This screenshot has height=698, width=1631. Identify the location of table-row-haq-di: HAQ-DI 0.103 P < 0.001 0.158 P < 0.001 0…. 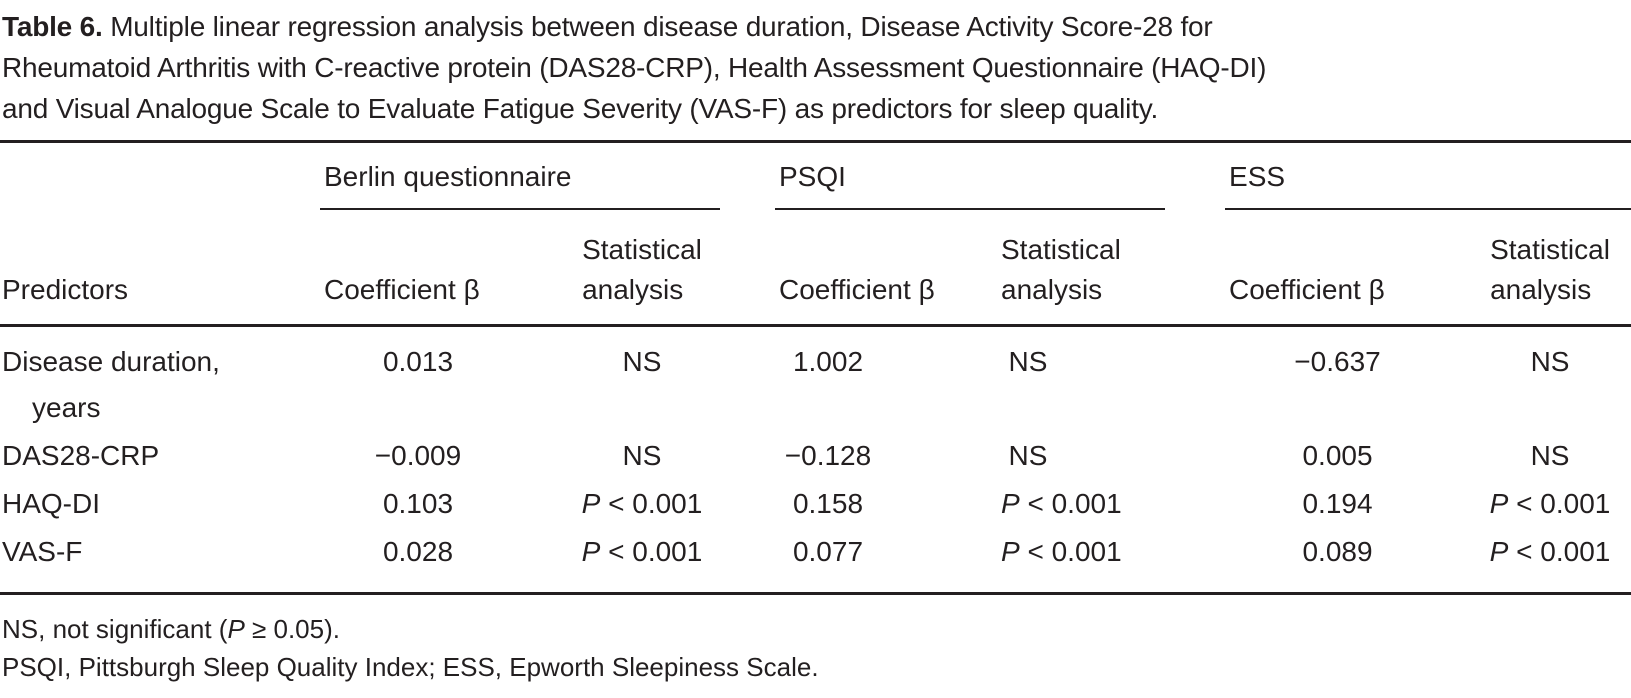
(815, 504).